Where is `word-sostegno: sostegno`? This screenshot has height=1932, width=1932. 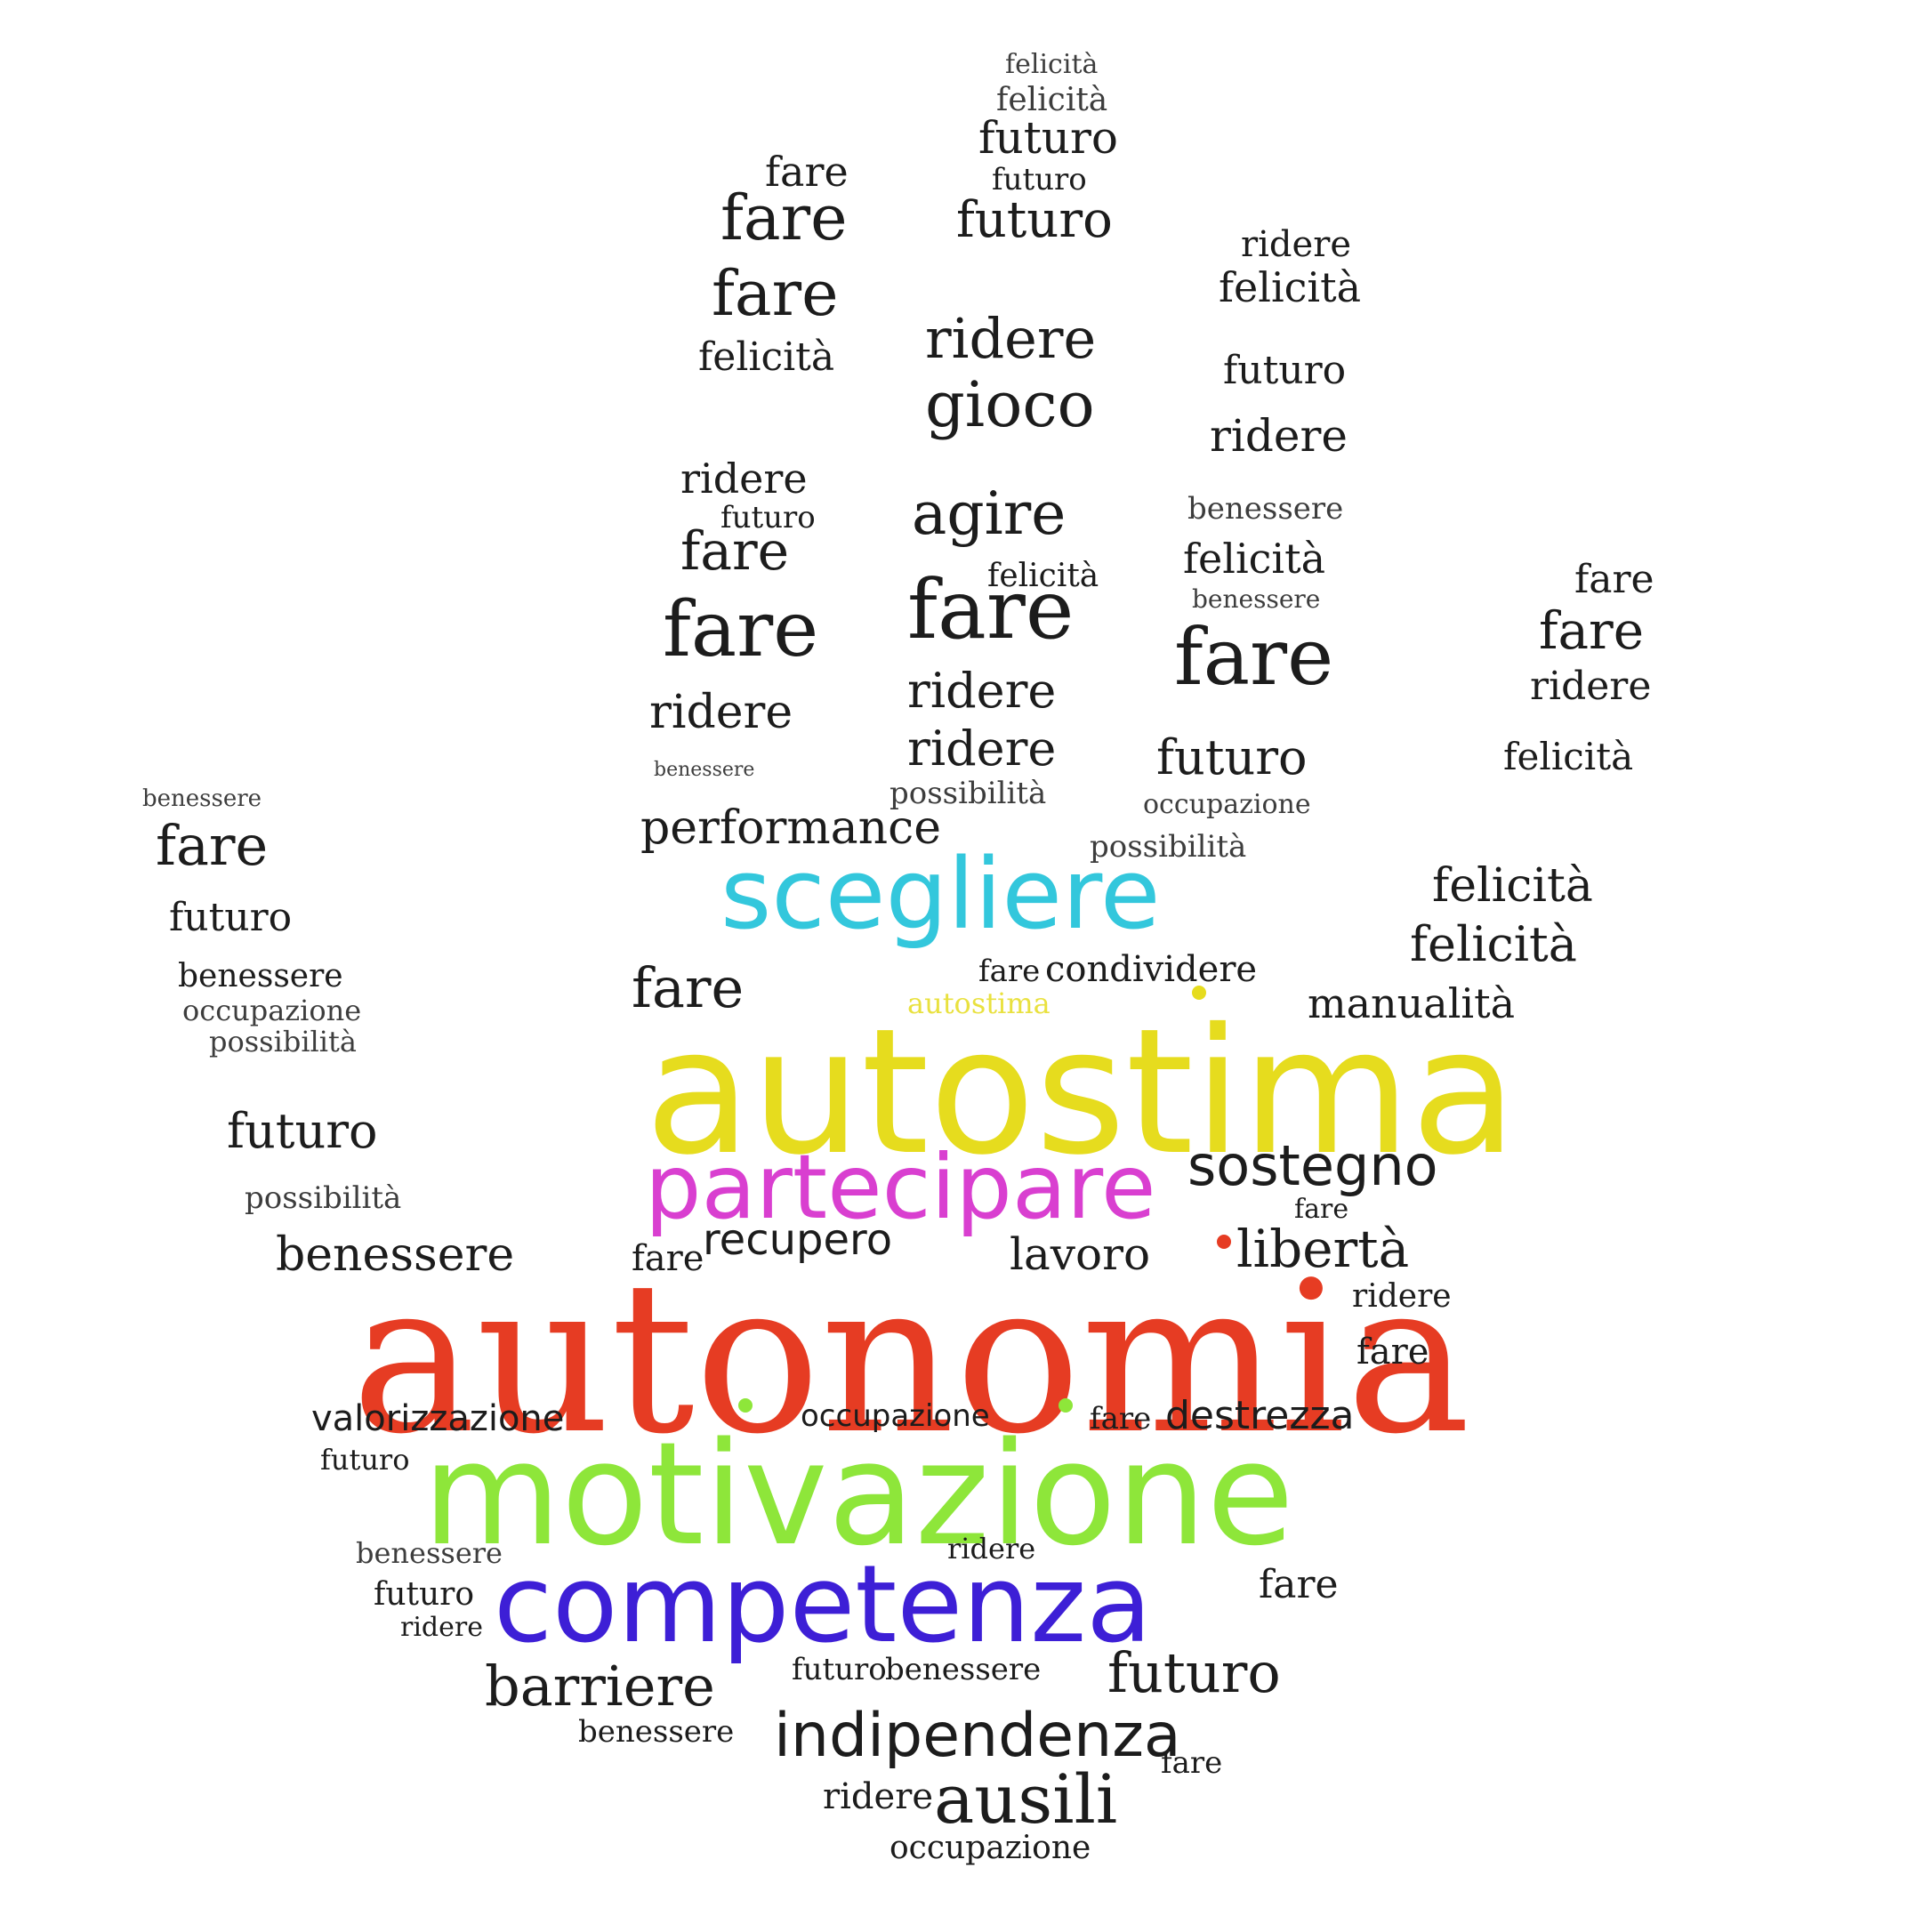
word-sostegno: sostegno is located at coordinates (1312, 1165).